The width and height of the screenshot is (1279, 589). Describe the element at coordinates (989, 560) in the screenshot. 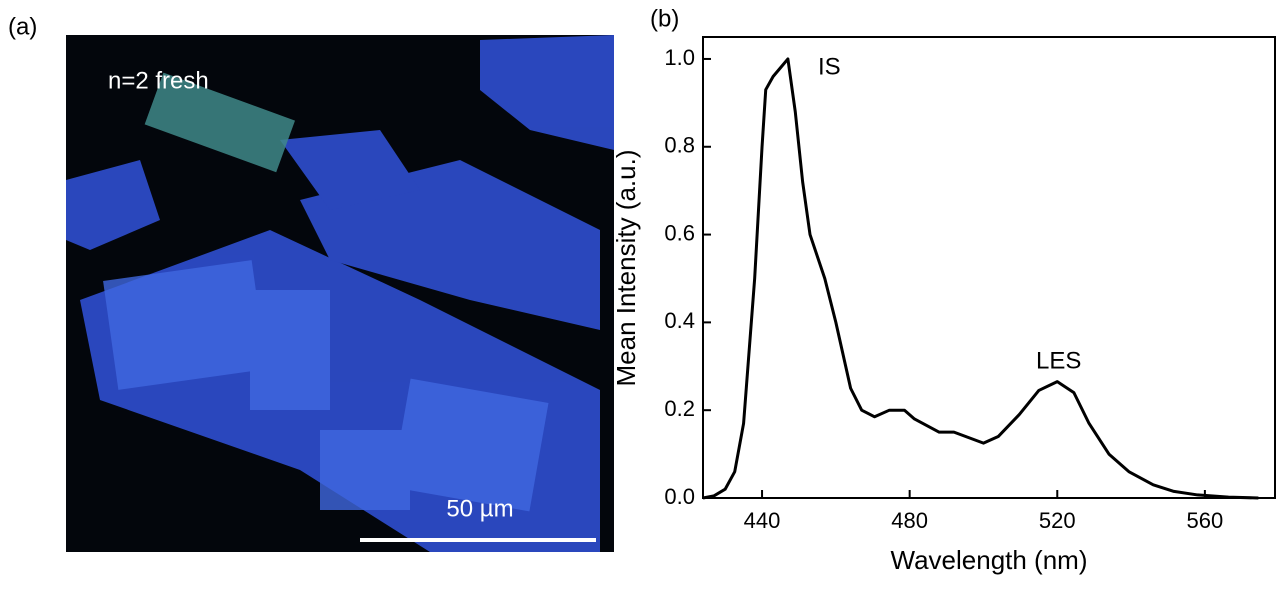

I see `x-axis-label: Wavelength (nm)` at that location.